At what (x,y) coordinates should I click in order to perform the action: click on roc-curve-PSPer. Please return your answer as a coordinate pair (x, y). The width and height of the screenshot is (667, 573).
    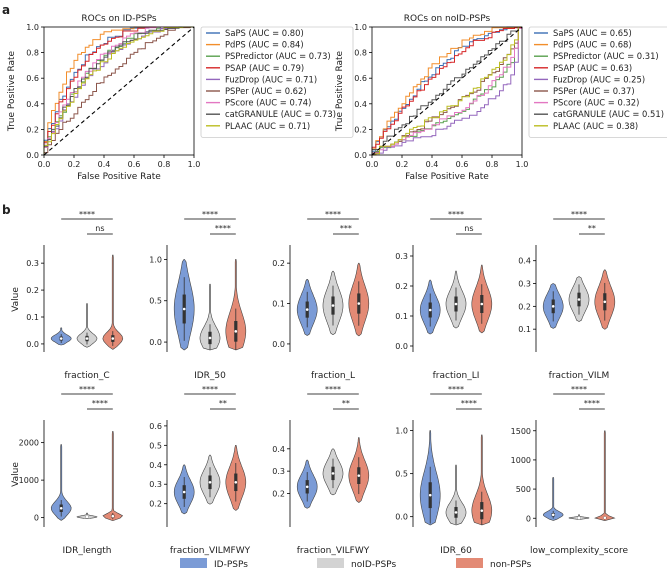
    Looking at the image, I should click on (118, 90).